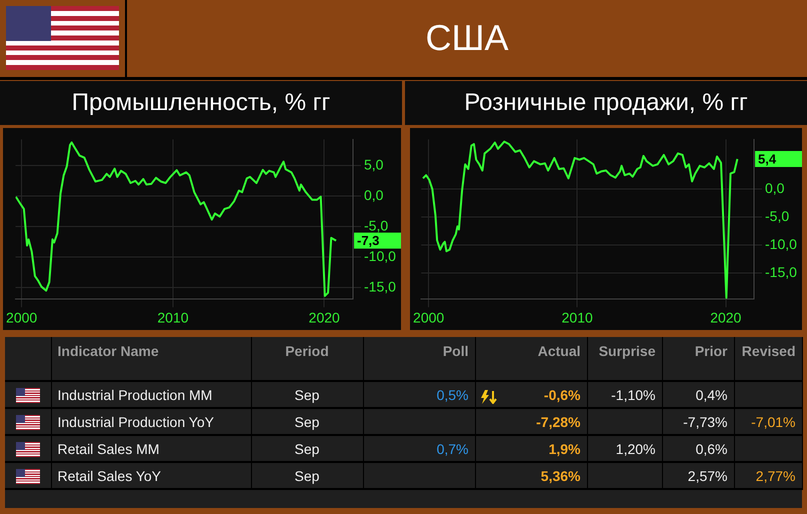 The width and height of the screenshot is (807, 514). Describe the element at coordinates (705, 422) in the screenshot. I see `text: -7,73%` at that location.